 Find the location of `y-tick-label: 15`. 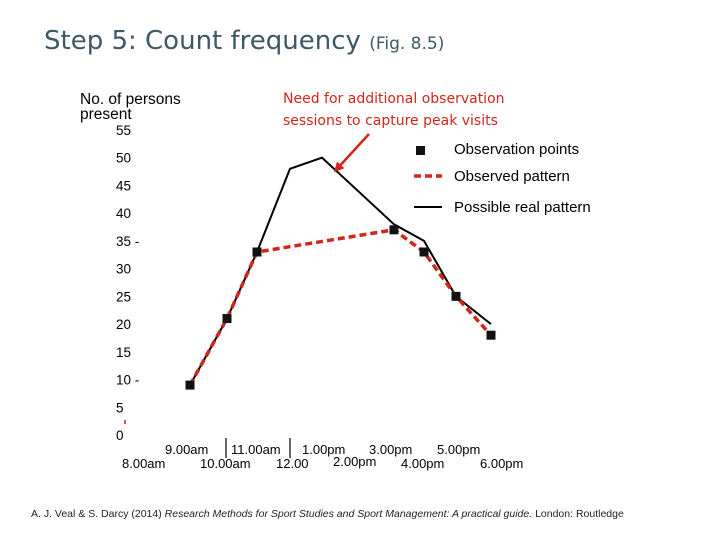

y-tick-label: 15 is located at coordinates (123, 352).